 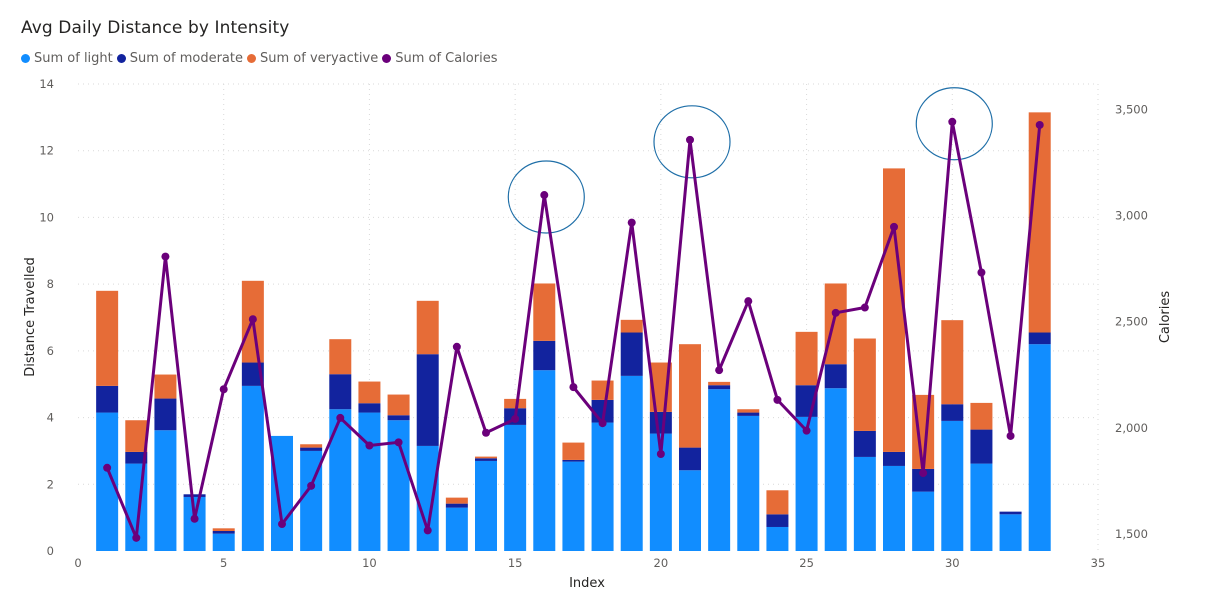 I want to click on legend-item-calories: Sum of Calories, so click(x=440, y=58).